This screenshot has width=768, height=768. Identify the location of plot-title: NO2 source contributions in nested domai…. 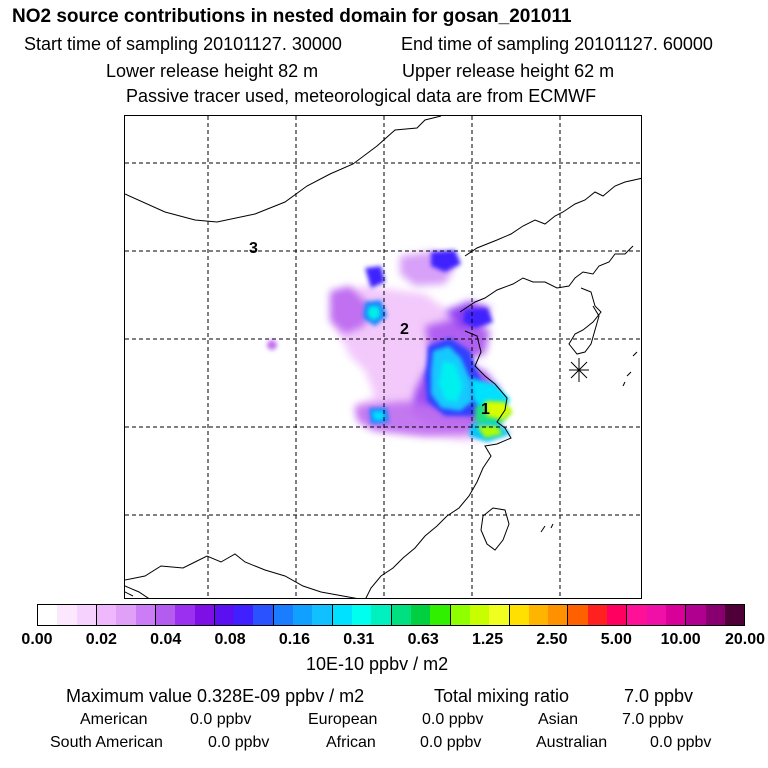
(292, 16).